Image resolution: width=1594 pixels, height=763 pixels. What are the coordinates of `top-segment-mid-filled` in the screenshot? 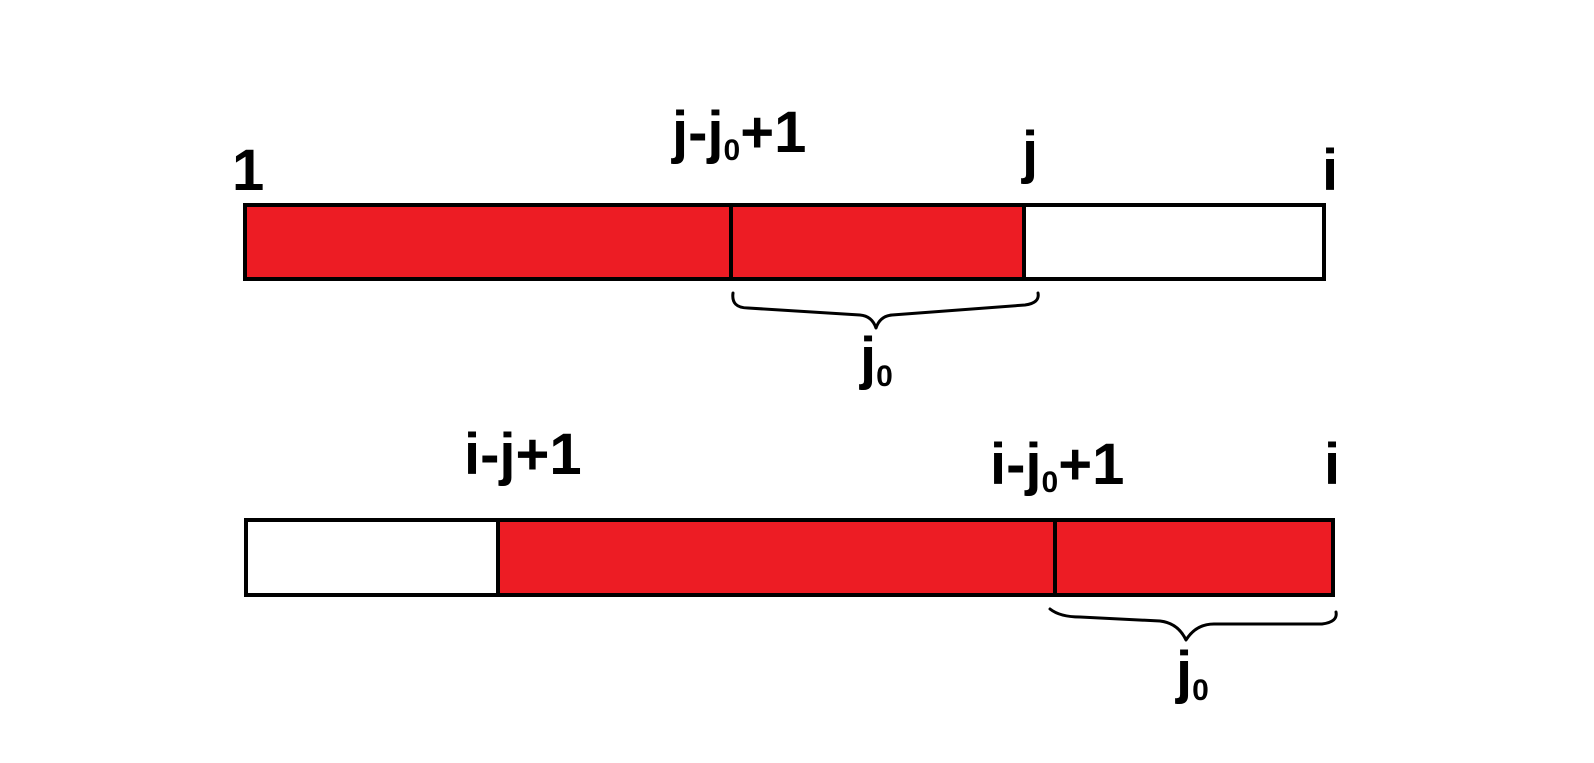 It's located at (877, 242).